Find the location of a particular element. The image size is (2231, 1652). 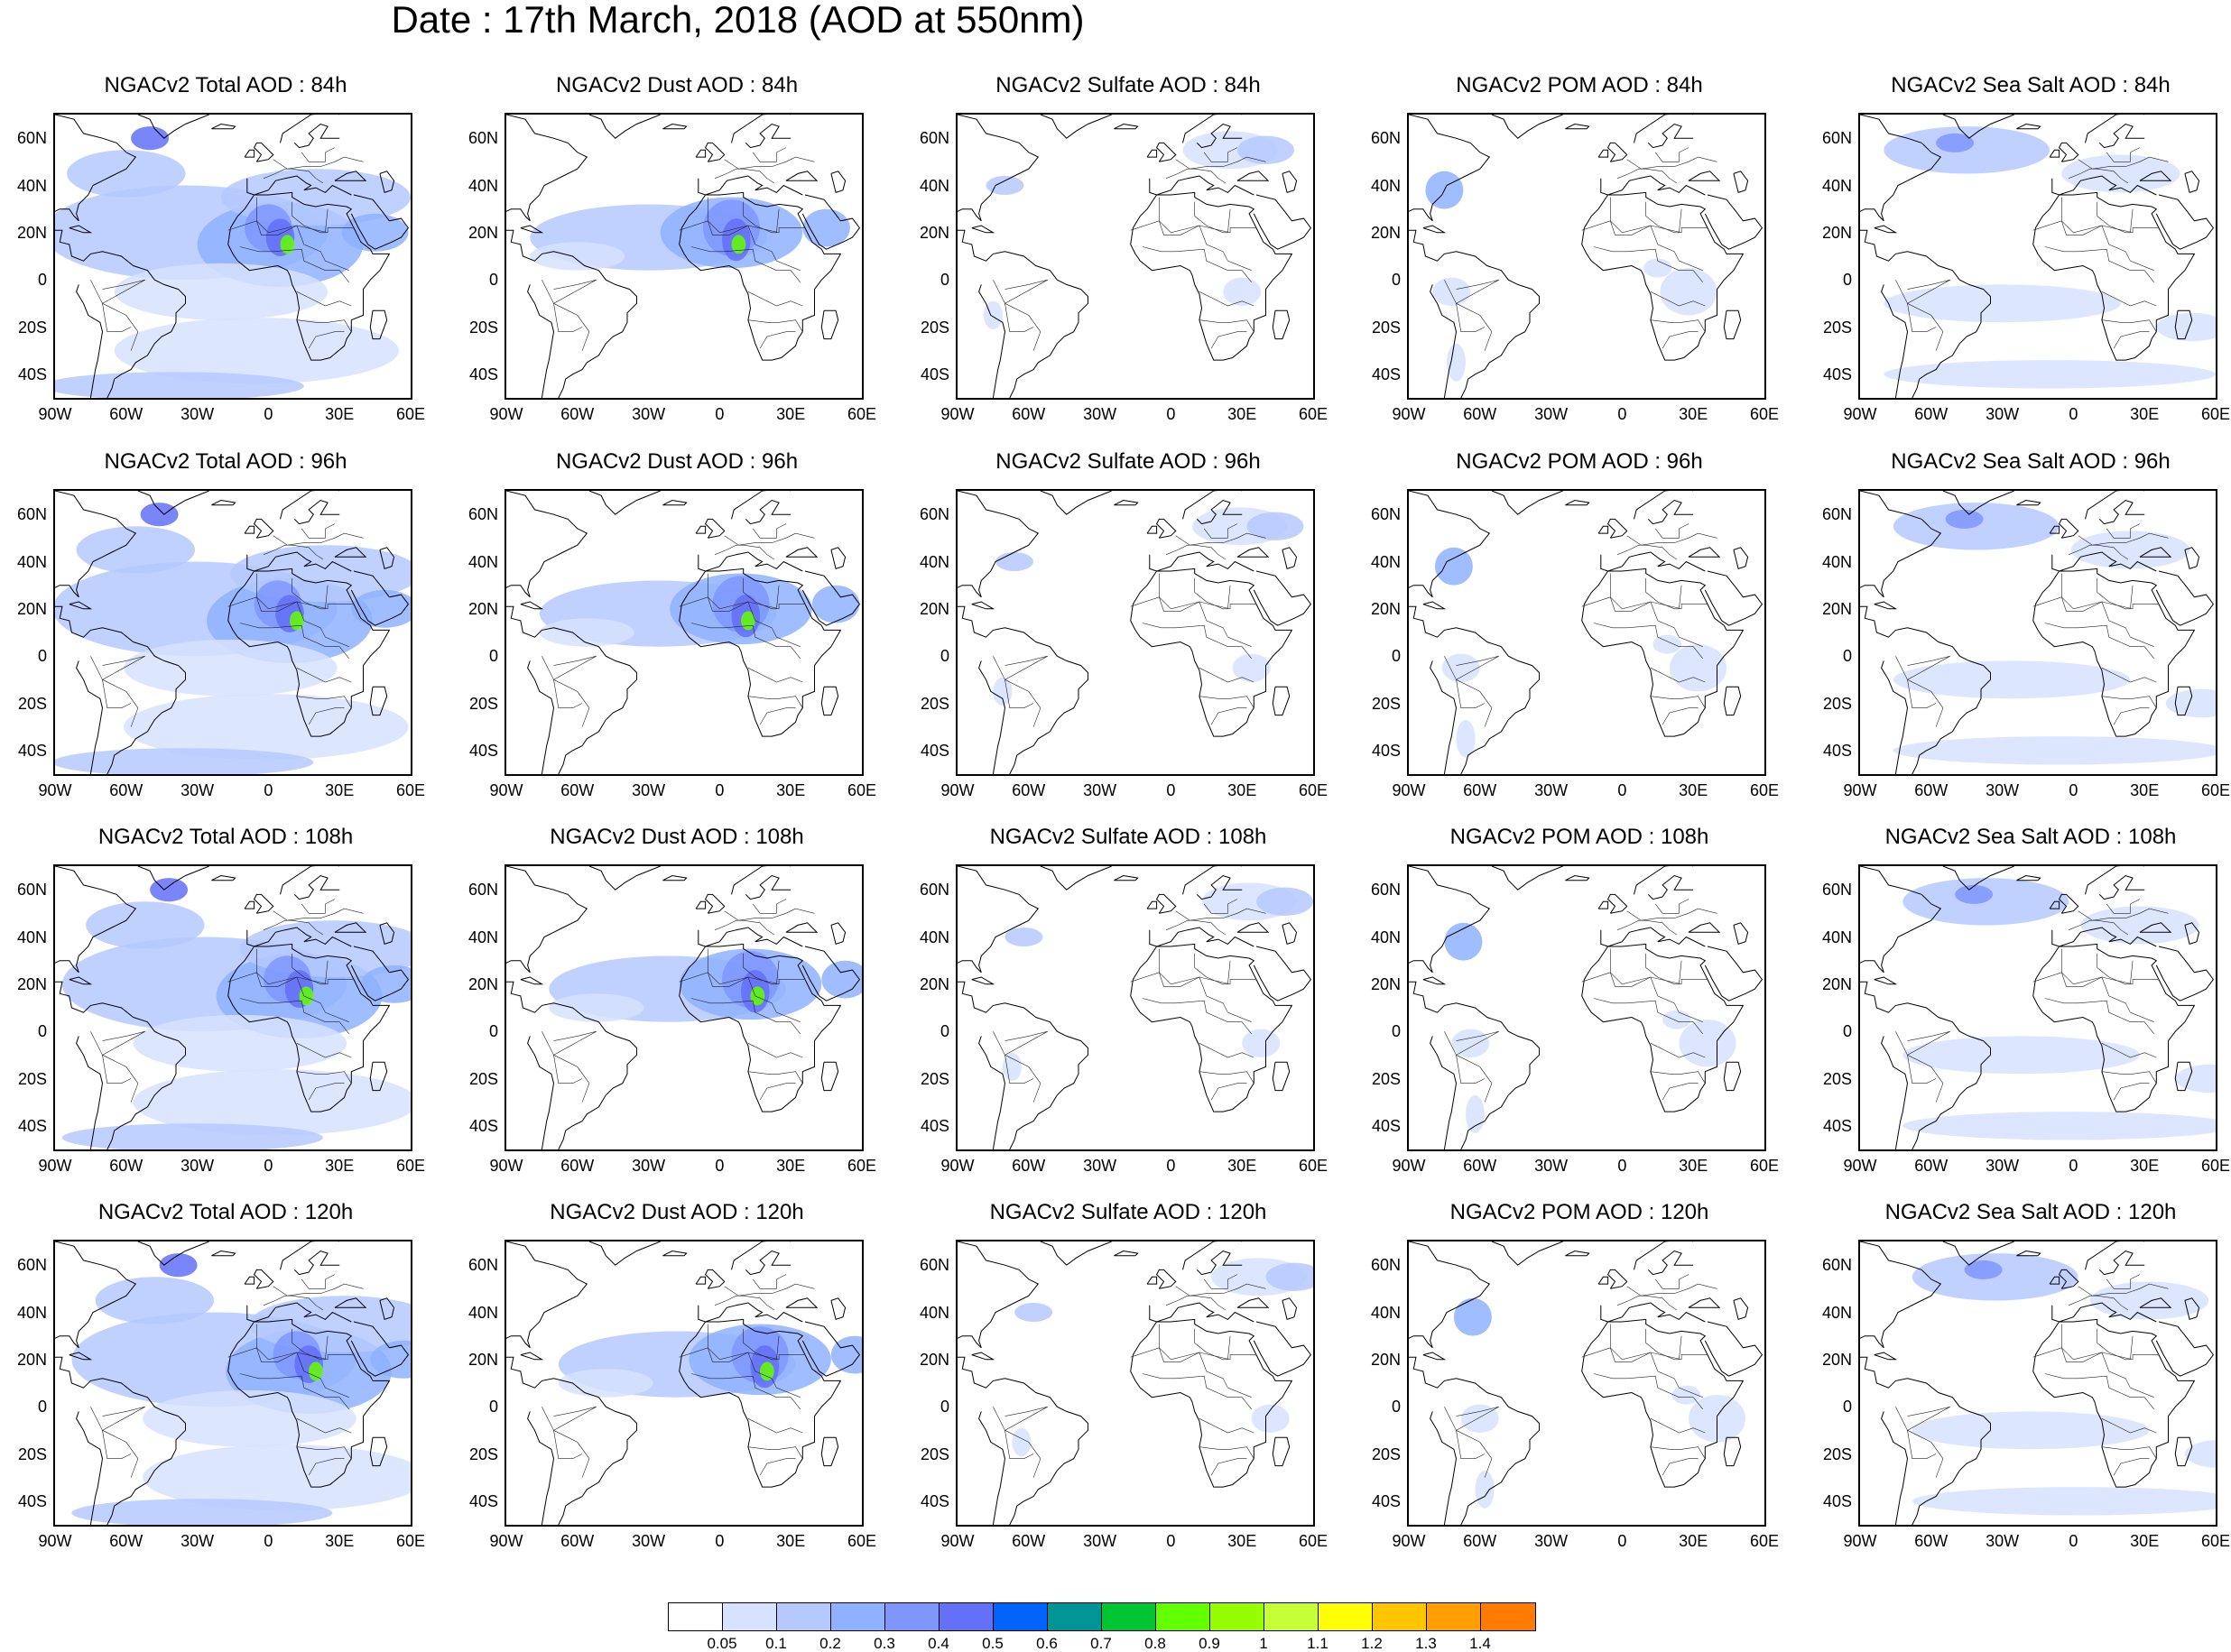

panel-title: NGACv2 POM AOD : 84h is located at coordinates (1579, 85).